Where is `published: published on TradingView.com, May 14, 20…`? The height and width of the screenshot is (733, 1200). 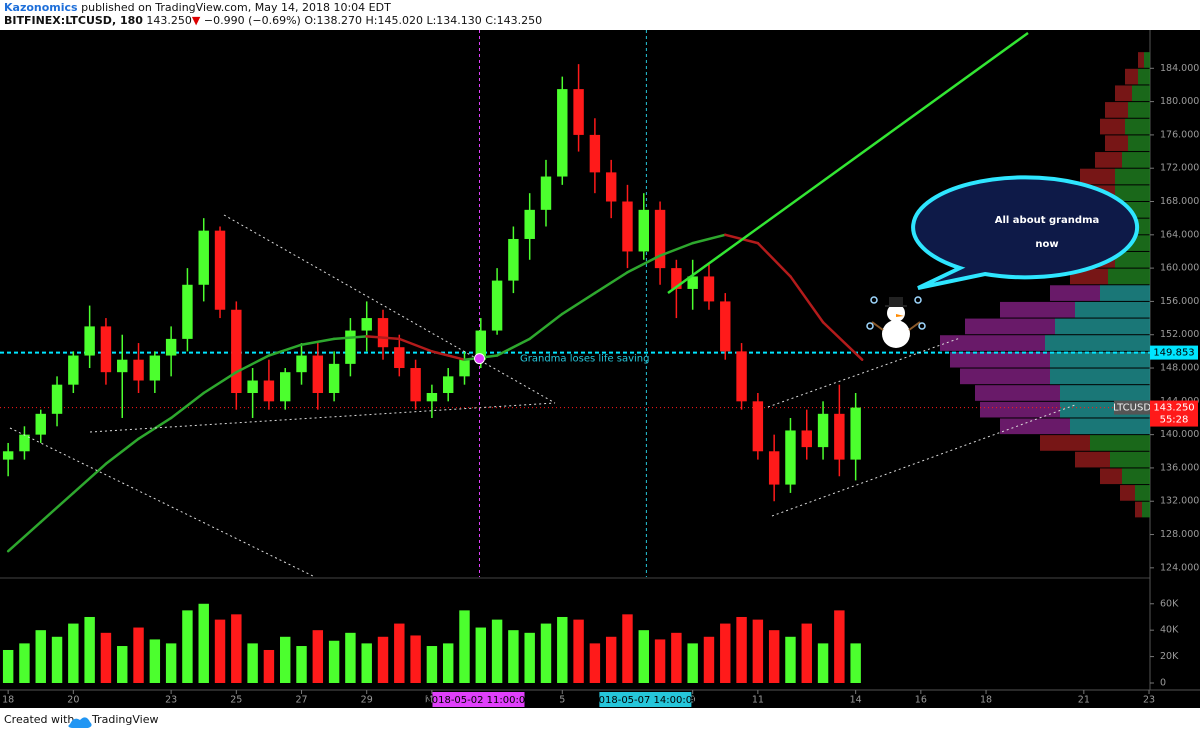
published: published on TradingView.com, May 14, 20… is located at coordinates (236, 7).